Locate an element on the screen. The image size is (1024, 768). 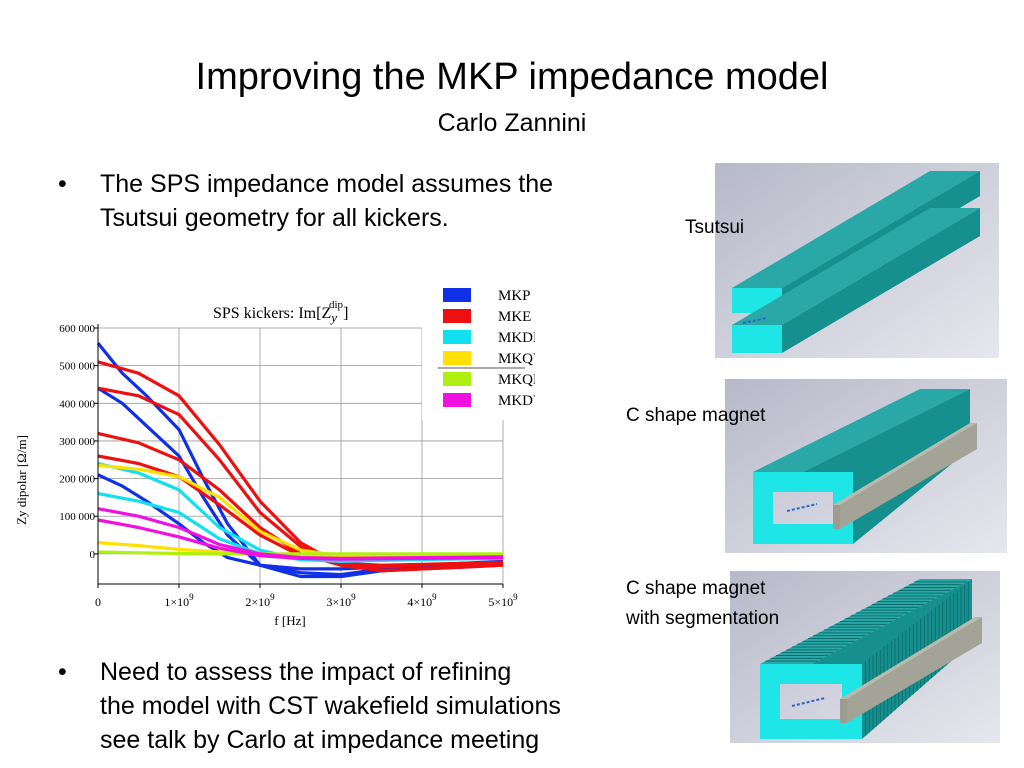
caption-c-shape: C shape magnet is located at coordinates (696, 415).